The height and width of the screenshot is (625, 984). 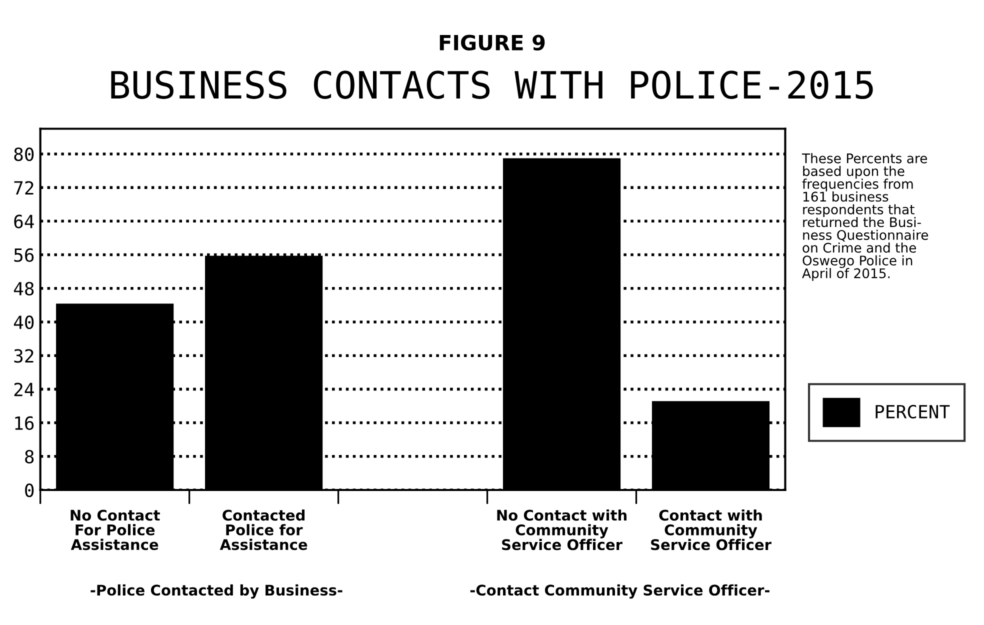 I want to click on x-tick-label: Contact with Community Service Officer, so click(x=711, y=529).